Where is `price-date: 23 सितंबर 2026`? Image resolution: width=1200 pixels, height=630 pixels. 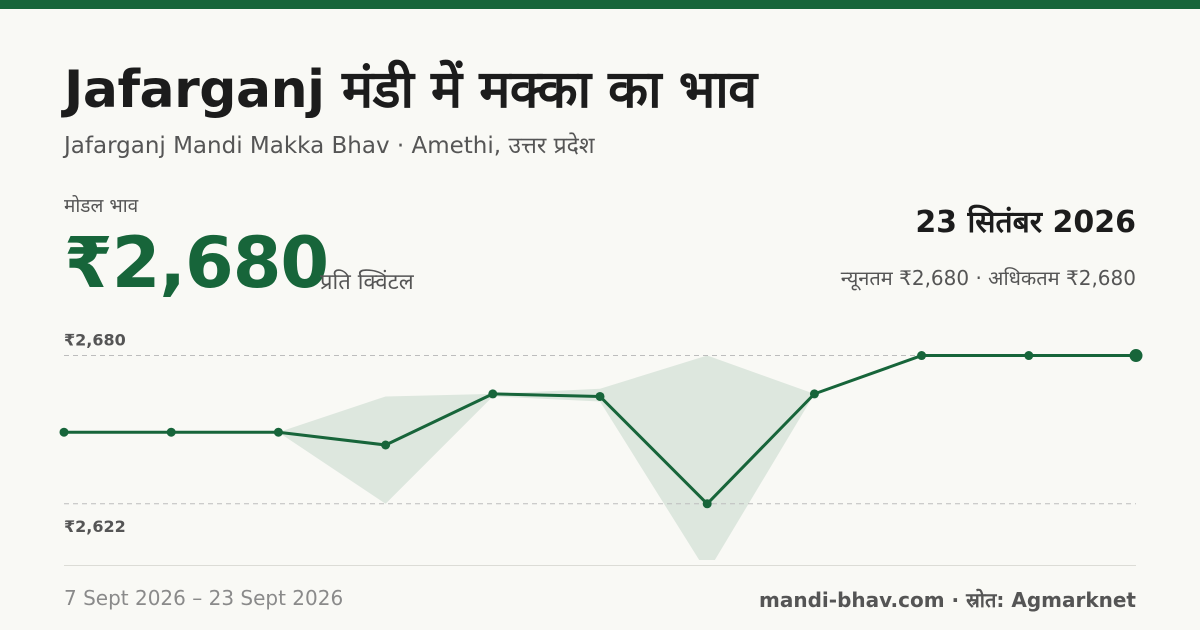 price-date: 23 सितंबर 2026 is located at coordinates (1025, 222).